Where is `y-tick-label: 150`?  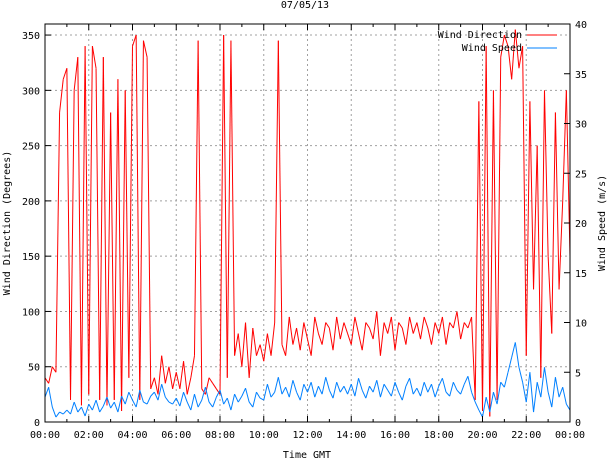 y-tick-label: 150 is located at coordinates (31, 257).